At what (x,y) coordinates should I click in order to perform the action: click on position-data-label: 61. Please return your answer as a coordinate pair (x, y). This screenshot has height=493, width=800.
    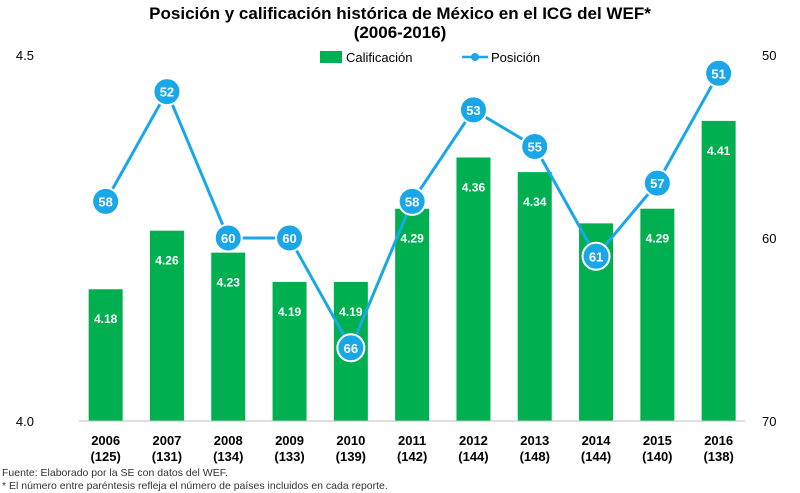
    Looking at the image, I should click on (596, 256).